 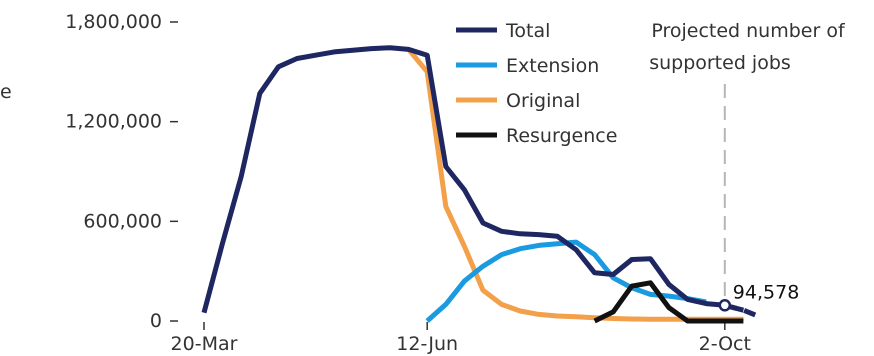 I want to click on x-tick-label: 20-Mar, so click(x=204, y=344).